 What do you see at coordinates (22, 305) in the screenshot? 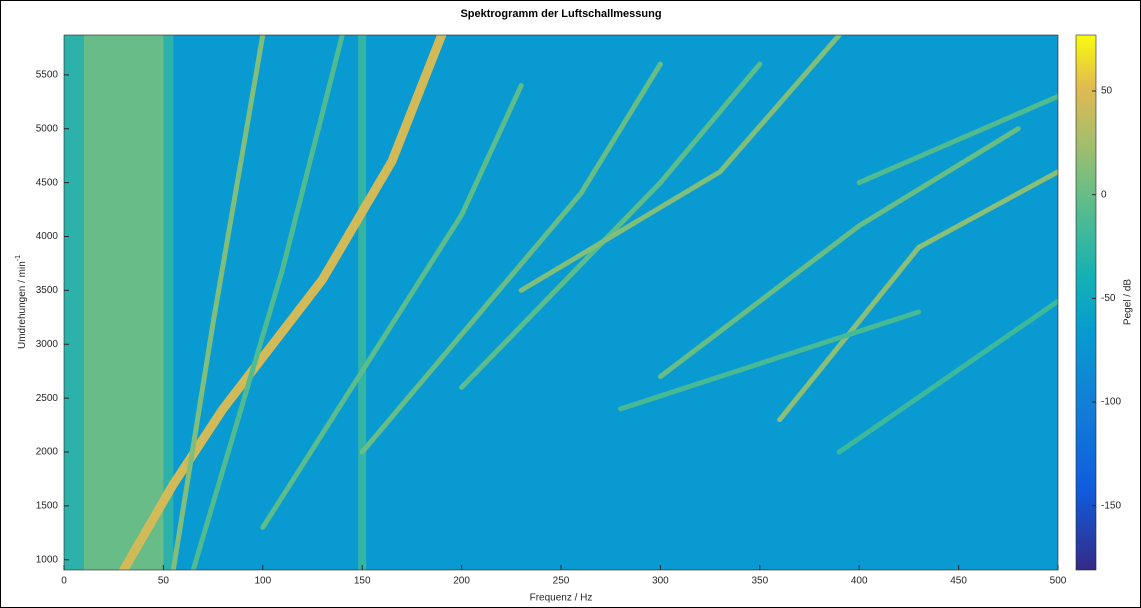
I see `y-axis-label-text: Umdrehungen / min` at bounding box center [22, 305].